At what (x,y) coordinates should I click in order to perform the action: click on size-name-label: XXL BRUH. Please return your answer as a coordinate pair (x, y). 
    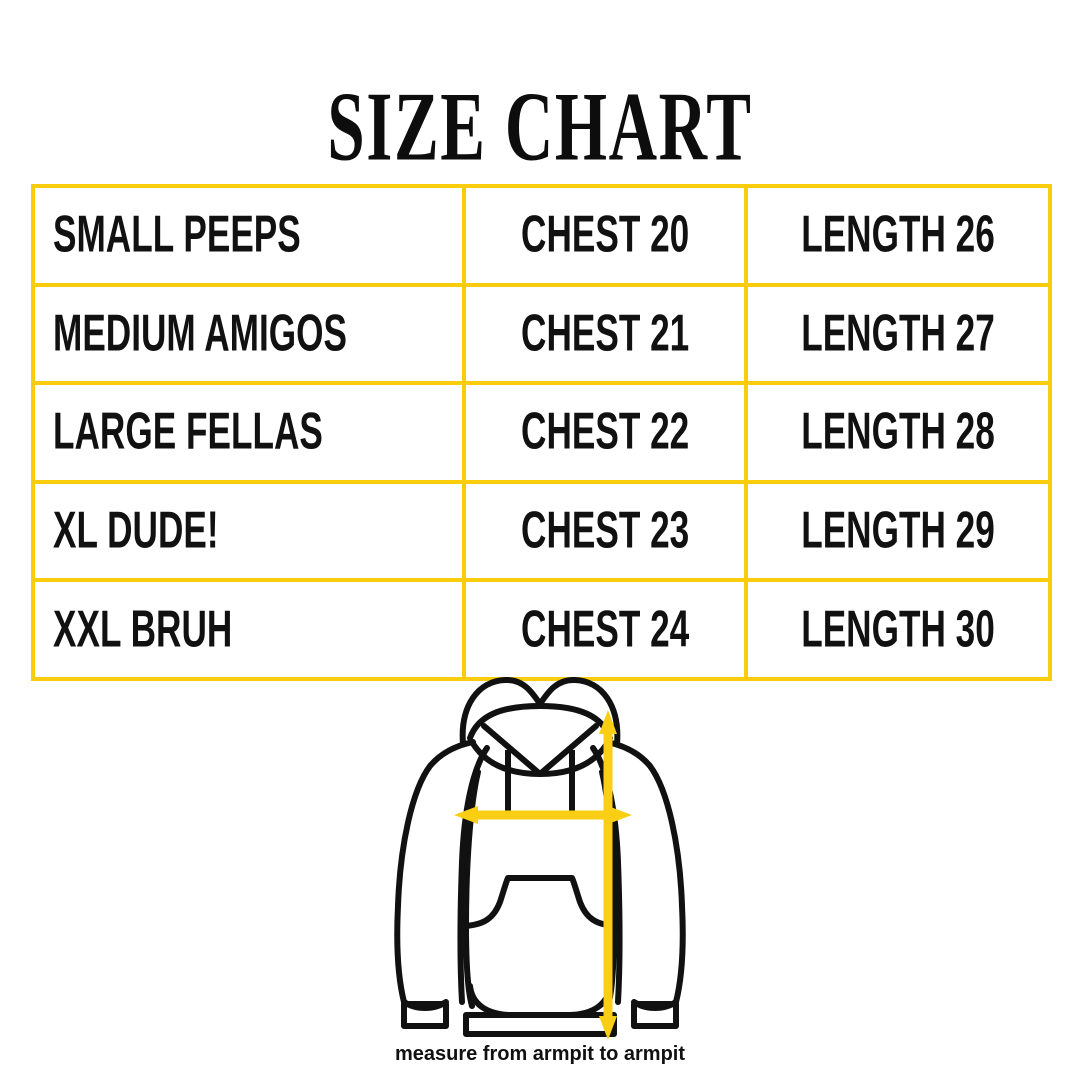
    Looking at the image, I should click on (143, 629).